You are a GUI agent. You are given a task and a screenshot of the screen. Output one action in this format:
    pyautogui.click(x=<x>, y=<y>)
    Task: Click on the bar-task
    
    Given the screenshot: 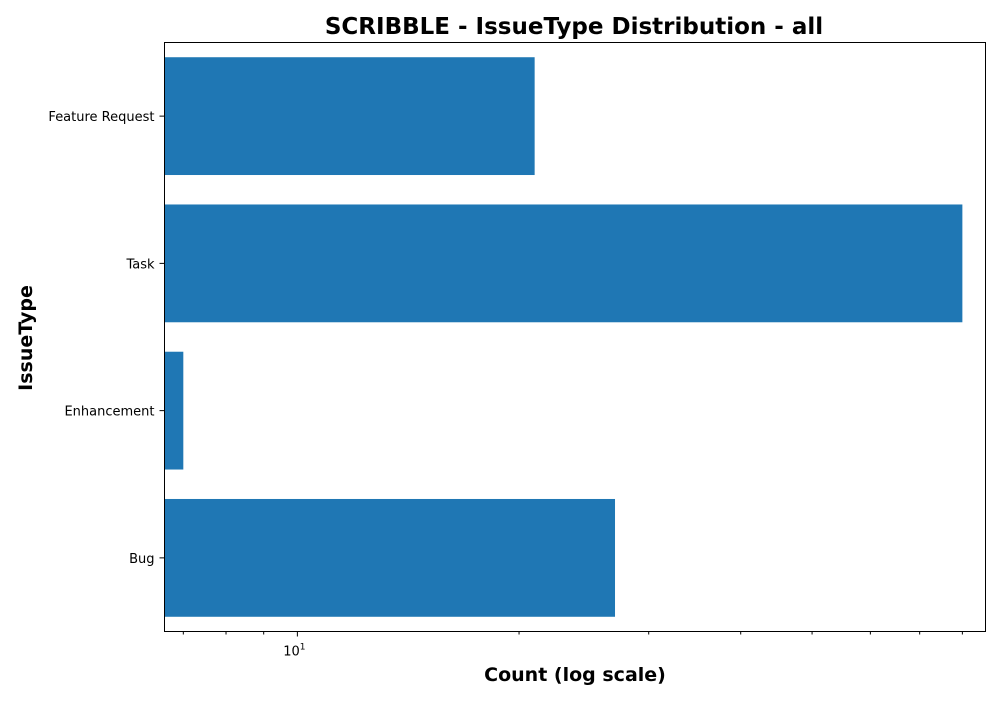 What is the action you would take?
    pyautogui.click(x=563, y=263)
    